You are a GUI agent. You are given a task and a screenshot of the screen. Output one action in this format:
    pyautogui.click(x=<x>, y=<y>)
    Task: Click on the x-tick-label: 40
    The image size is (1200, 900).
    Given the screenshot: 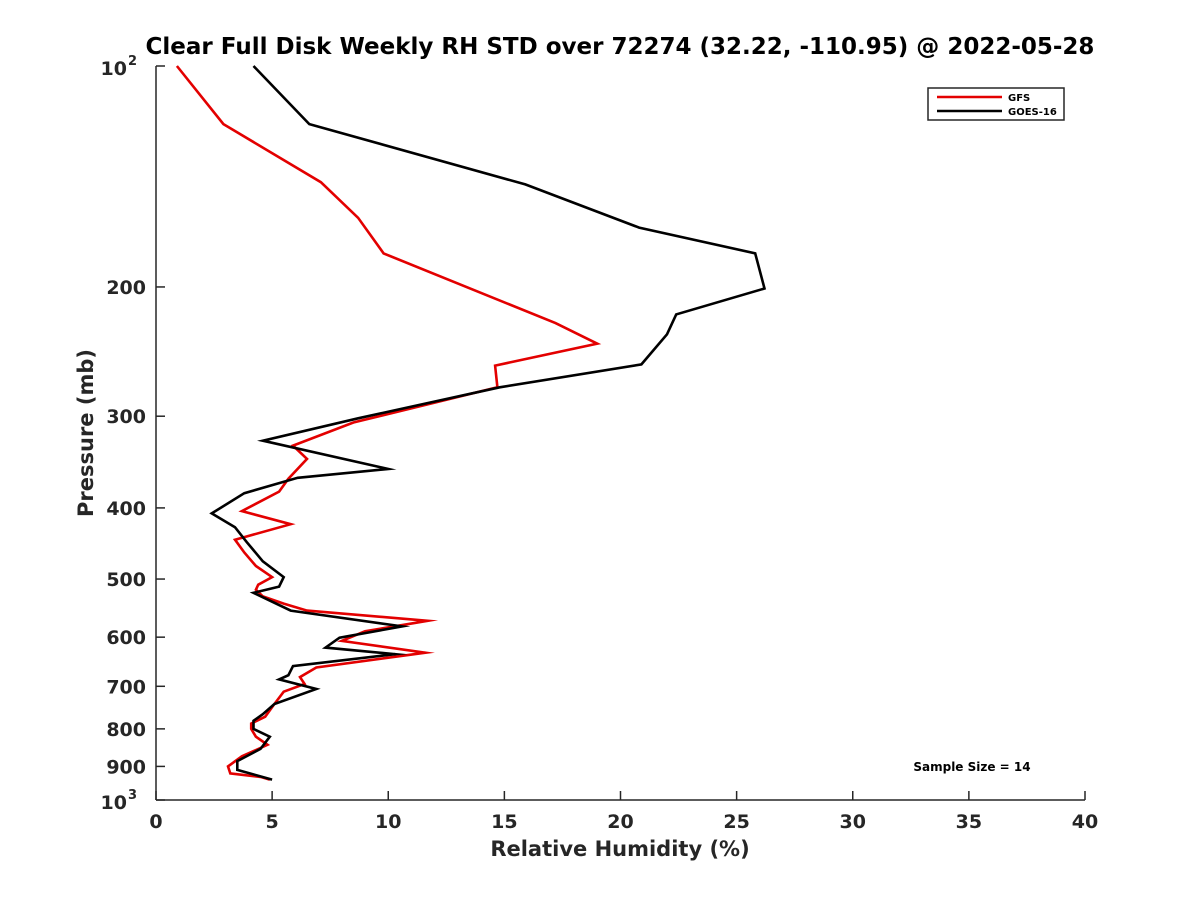 What is the action you would take?
    pyautogui.click(x=1085, y=822)
    